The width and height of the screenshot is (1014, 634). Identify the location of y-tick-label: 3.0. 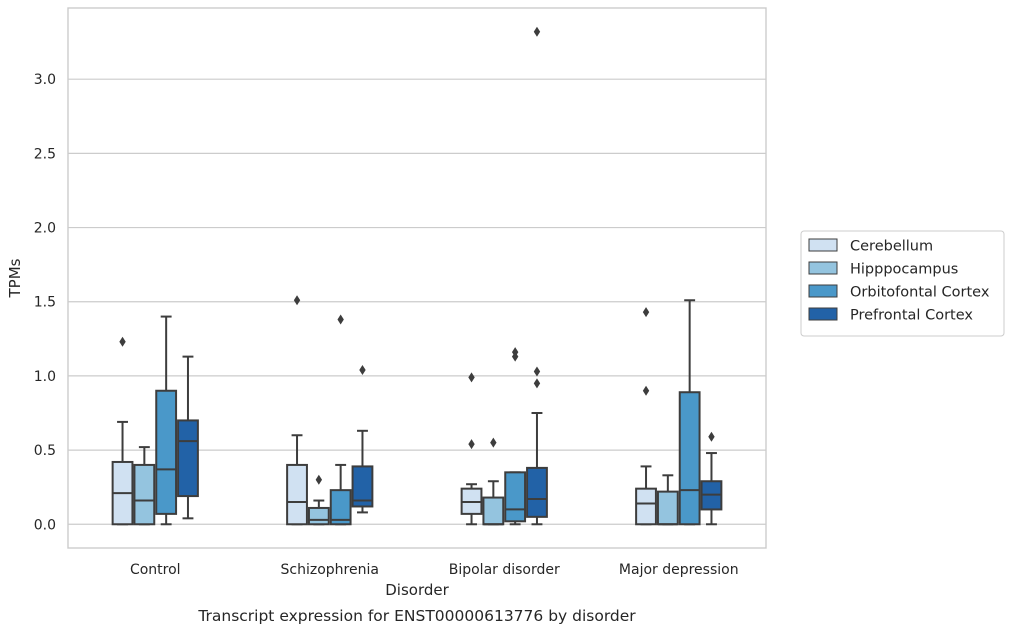
(45, 80).